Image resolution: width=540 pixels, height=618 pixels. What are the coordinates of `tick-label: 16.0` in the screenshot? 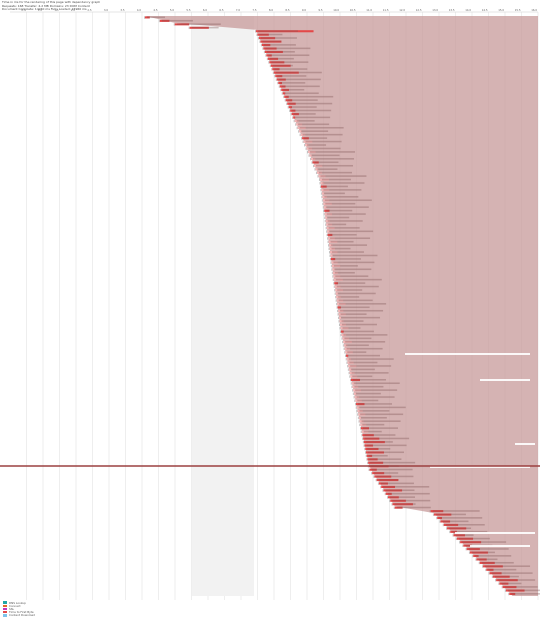 It's located at (534, 10).